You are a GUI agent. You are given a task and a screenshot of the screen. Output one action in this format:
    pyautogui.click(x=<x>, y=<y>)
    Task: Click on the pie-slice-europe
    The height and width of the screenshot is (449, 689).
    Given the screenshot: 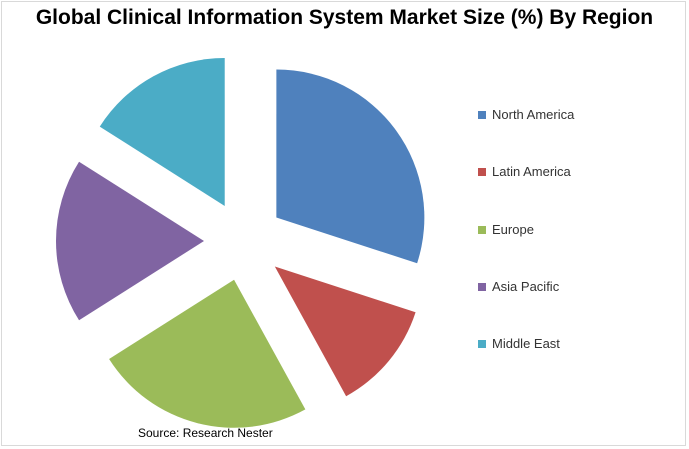 What is the action you would take?
    pyautogui.click(x=207, y=353)
    